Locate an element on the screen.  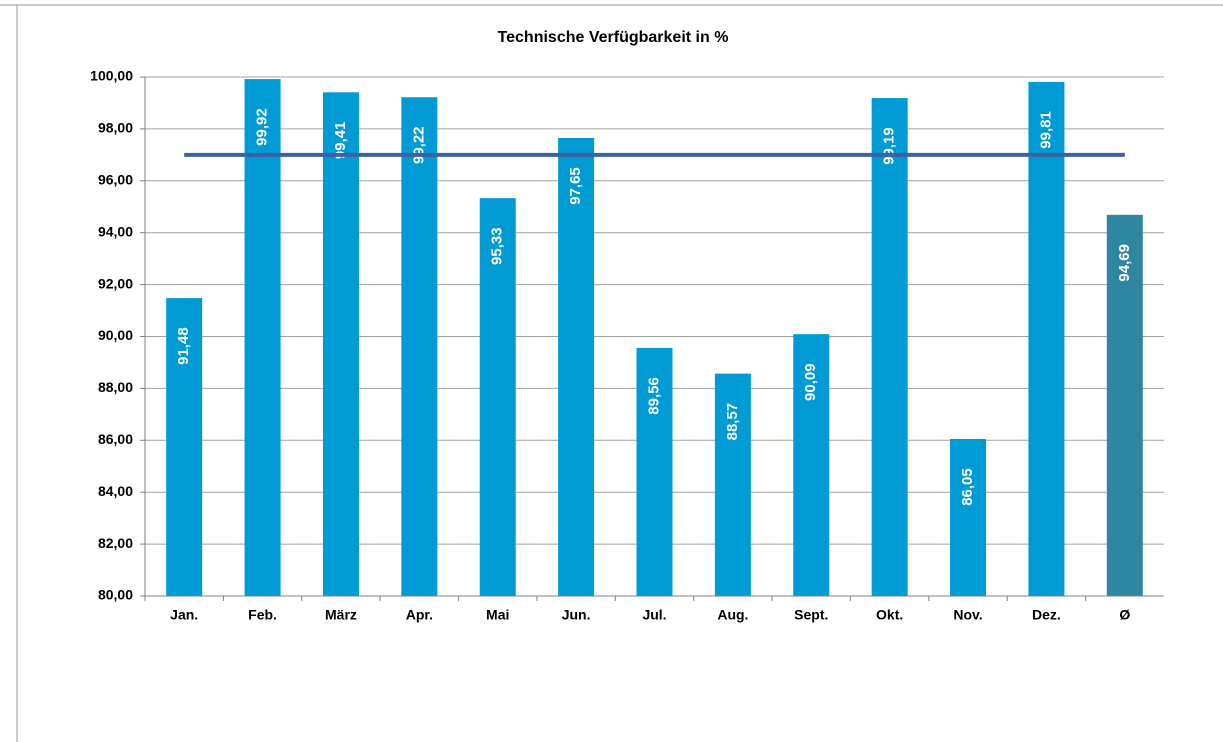
x-tick-label: Apr. is located at coordinates (419, 615).